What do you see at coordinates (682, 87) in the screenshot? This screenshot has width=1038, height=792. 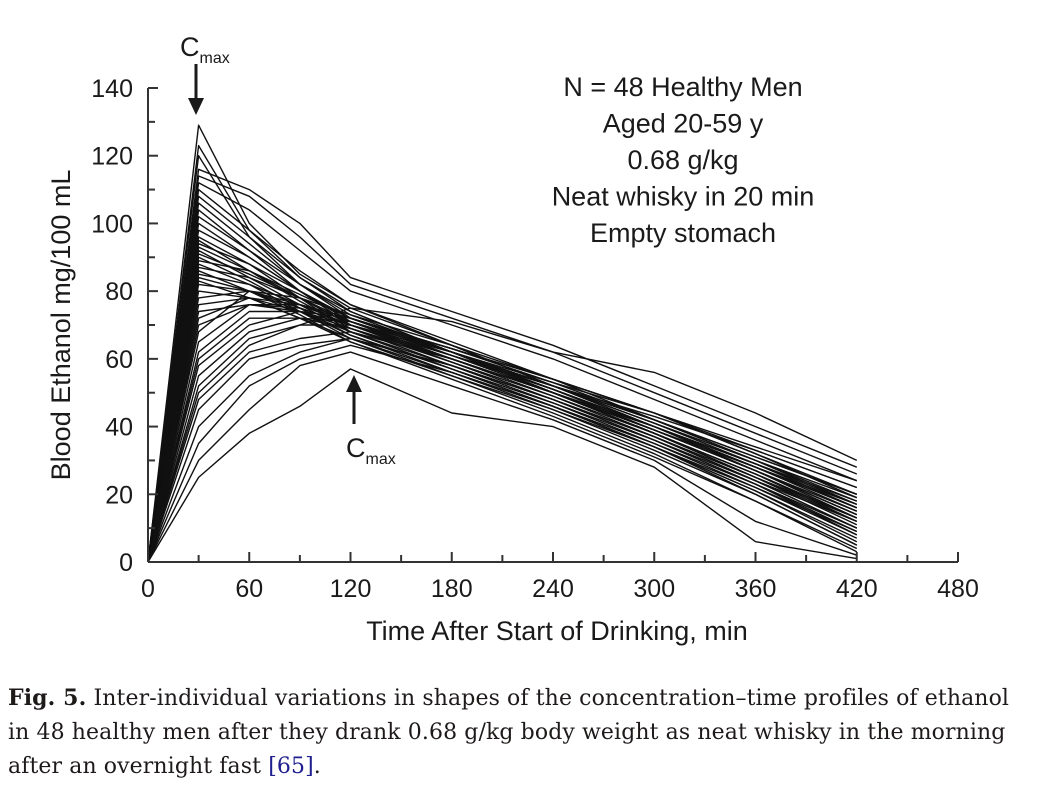 I see `info-line: N = 48 Healthy Men` at bounding box center [682, 87].